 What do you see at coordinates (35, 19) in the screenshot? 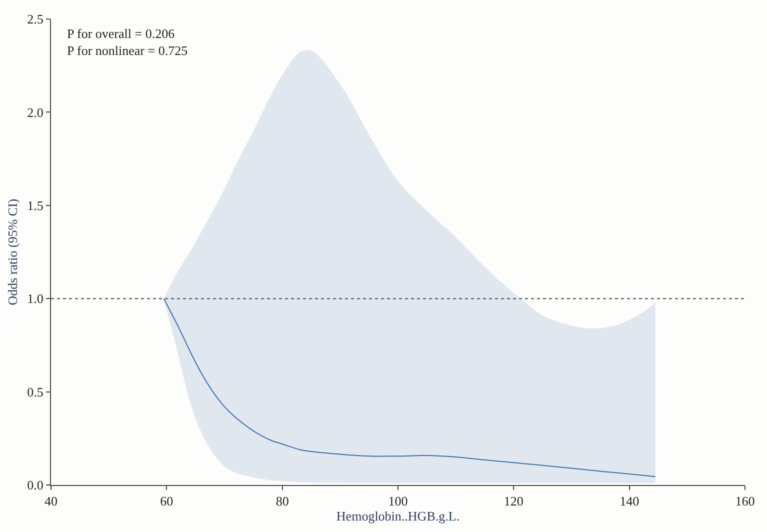
I see `y-tick-label: 2.5` at bounding box center [35, 19].